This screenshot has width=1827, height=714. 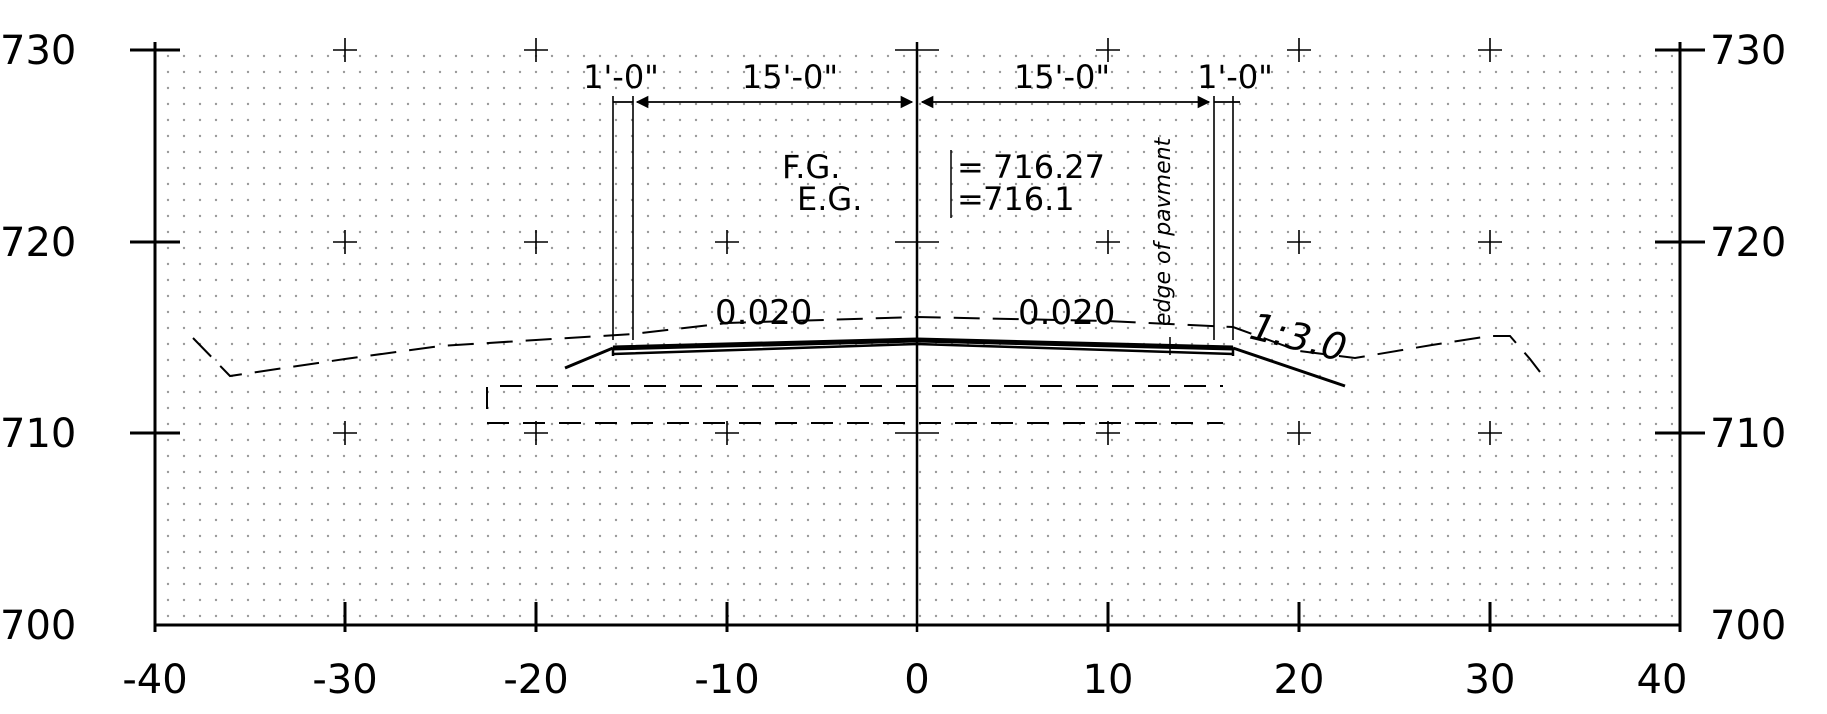 I want to click on x-tick-marks, so click(x=917, y=617).